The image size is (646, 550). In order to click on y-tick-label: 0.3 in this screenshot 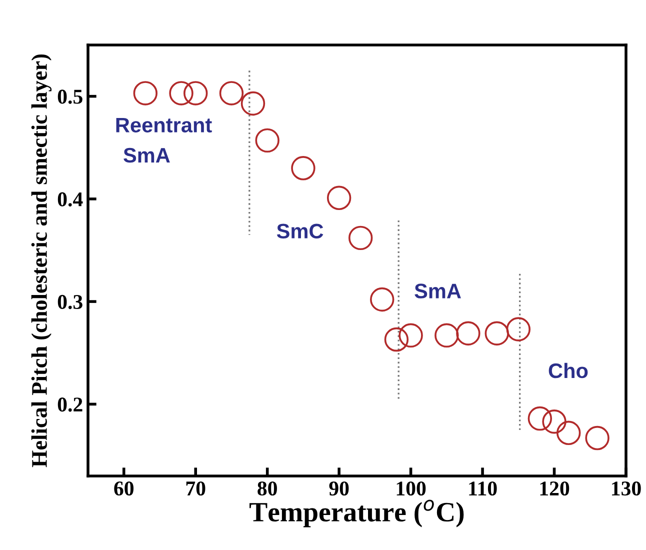, I will do `click(70, 302)`.